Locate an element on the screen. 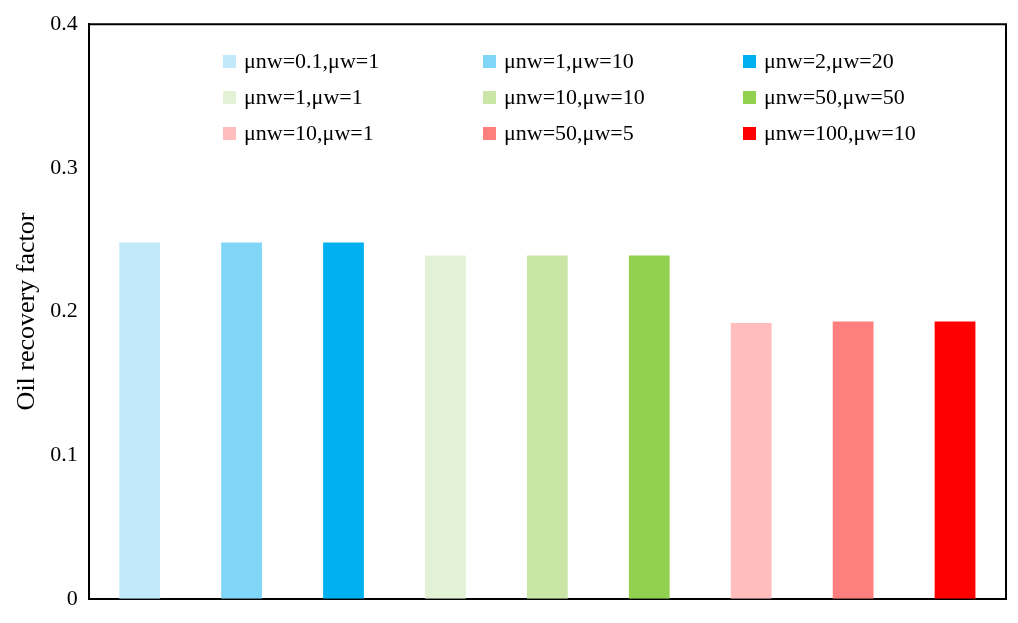 Image resolution: width=1018 pixels, height=623 pixels. legend-label: μnw=50,μw=5 is located at coordinates (569, 133).